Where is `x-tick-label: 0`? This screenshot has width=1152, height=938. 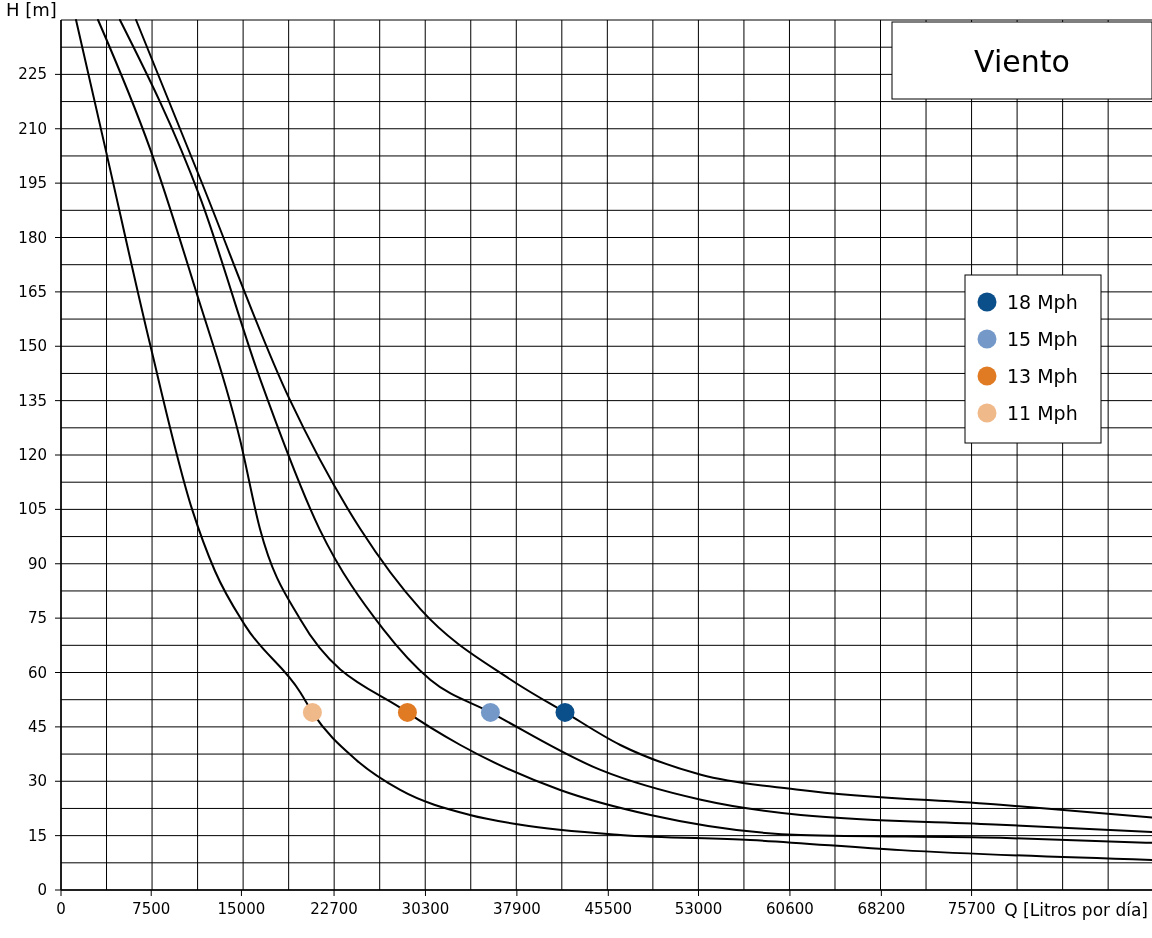 x-tick-label: 0 is located at coordinates (61, 909).